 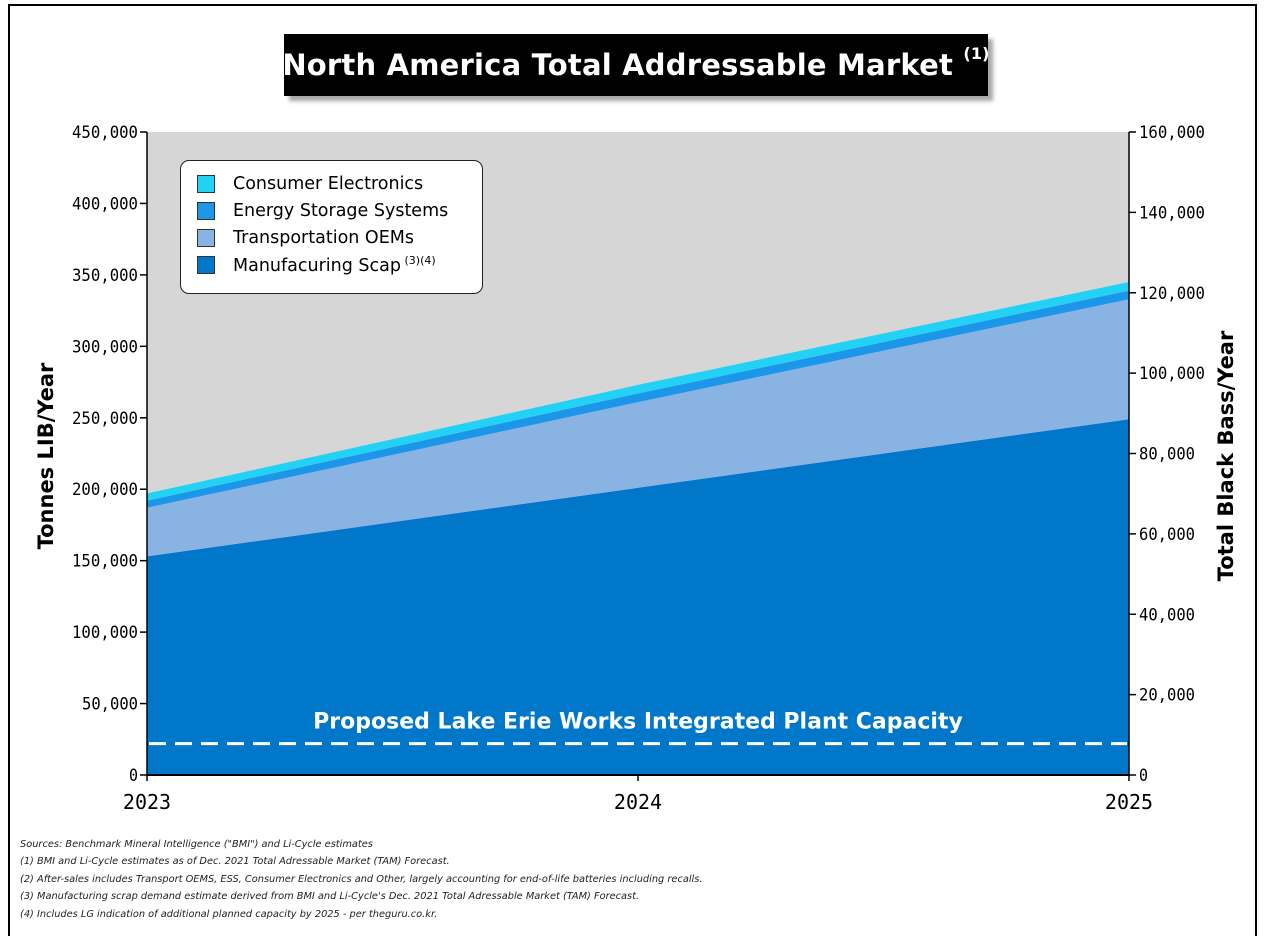 What do you see at coordinates (110, 705) in the screenshot?
I see `y-tick-label-left: 50,000` at bounding box center [110, 705].